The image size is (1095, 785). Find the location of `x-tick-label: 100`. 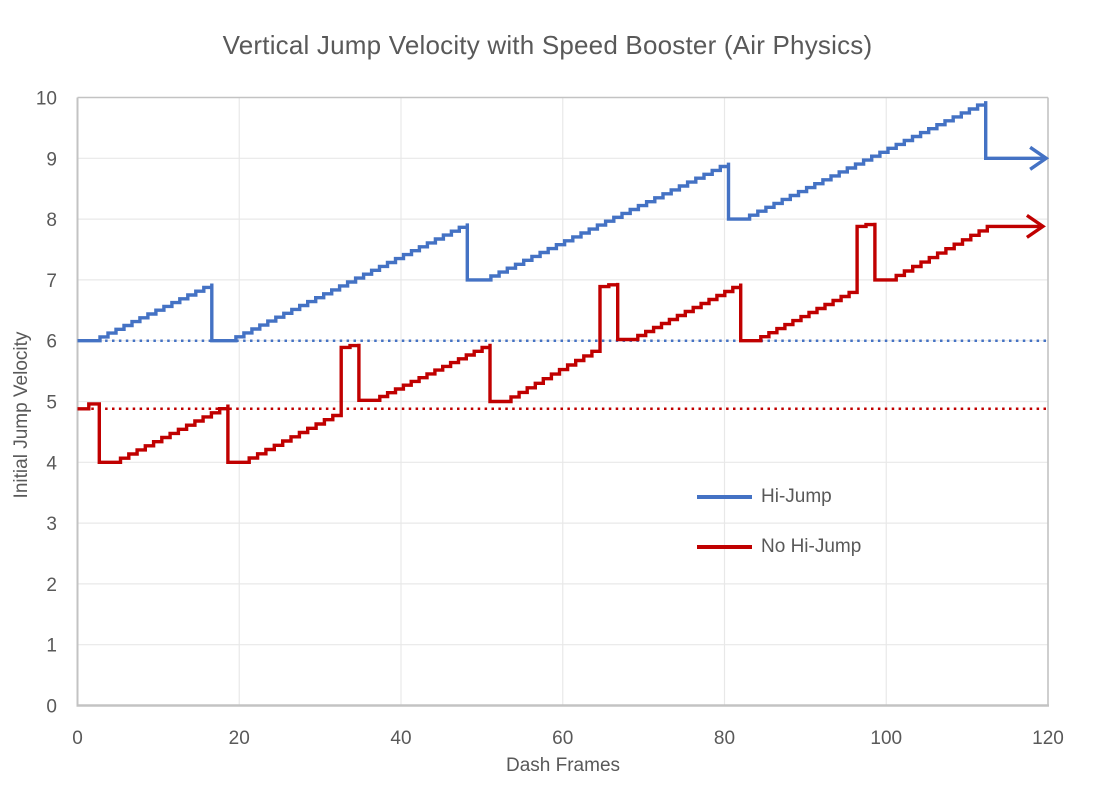

x-tick-label: 100 is located at coordinates (886, 738).